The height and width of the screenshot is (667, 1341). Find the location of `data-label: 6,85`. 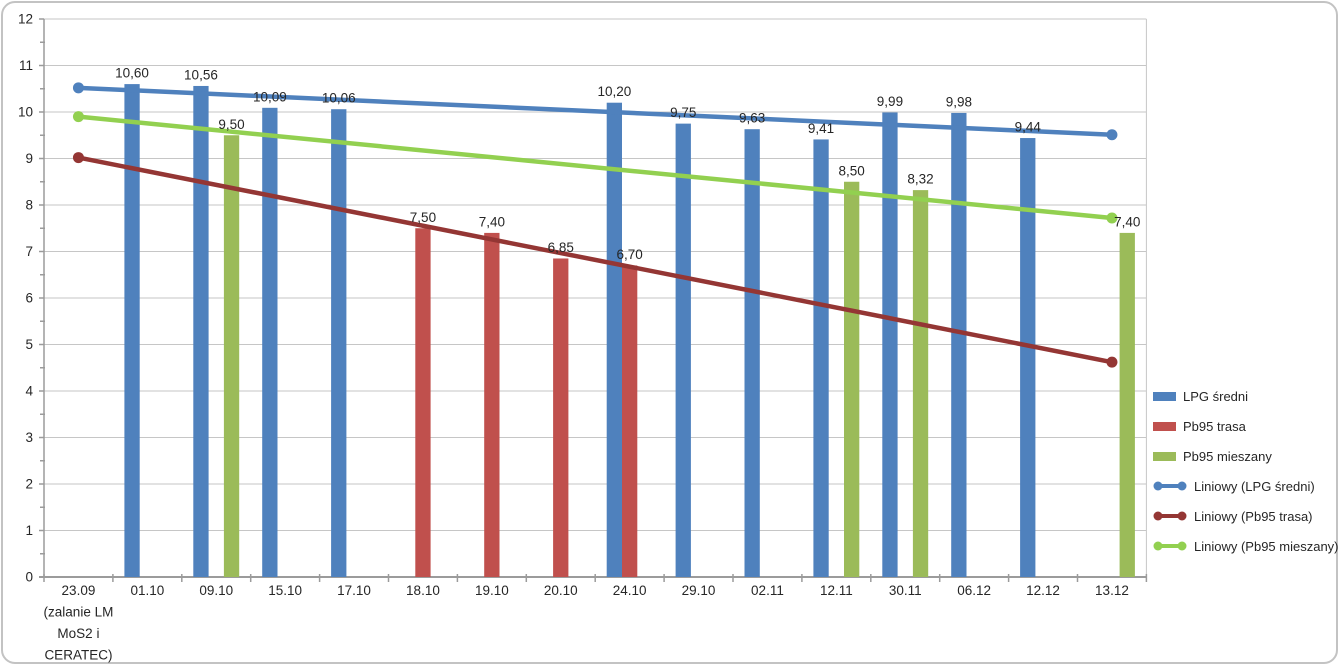

data-label: 6,85 is located at coordinates (561, 247).